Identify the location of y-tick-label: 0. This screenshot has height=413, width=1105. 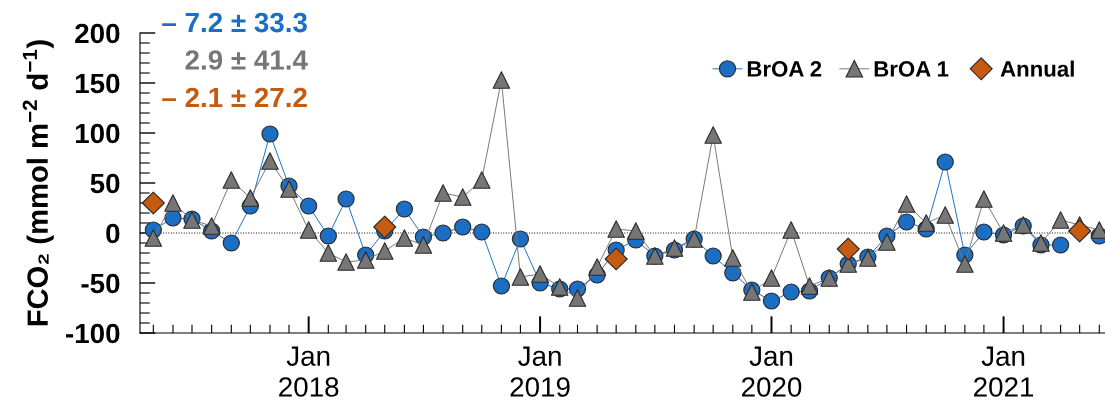
(113, 233).